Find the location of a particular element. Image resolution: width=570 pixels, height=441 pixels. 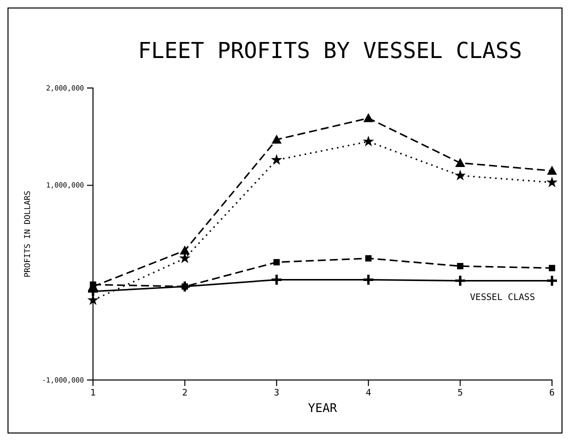

x-tick-label: 5 is located at coordinates (460, 393).